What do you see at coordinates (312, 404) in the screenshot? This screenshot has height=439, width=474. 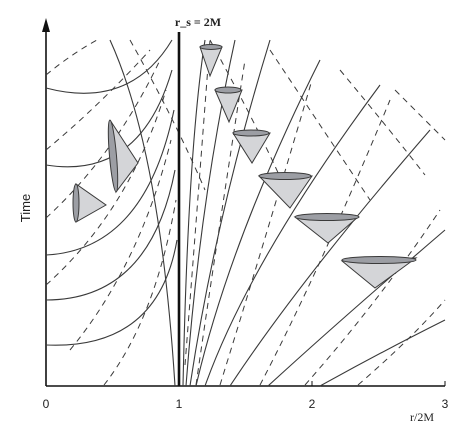 I see `x-tick-label-2: 2` at bounding box center [312, 404].